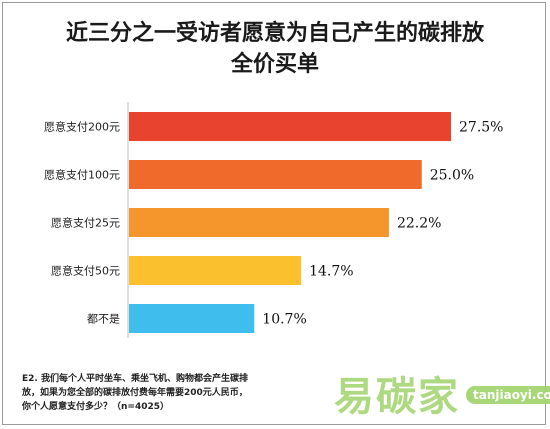 The image size is (550, 429). Describe the element at coordinates (275, 49) in the screenshot. I see `chart-title: 近三分之一受访者愿意为自己产生的碳排放 全价买单` at that location.